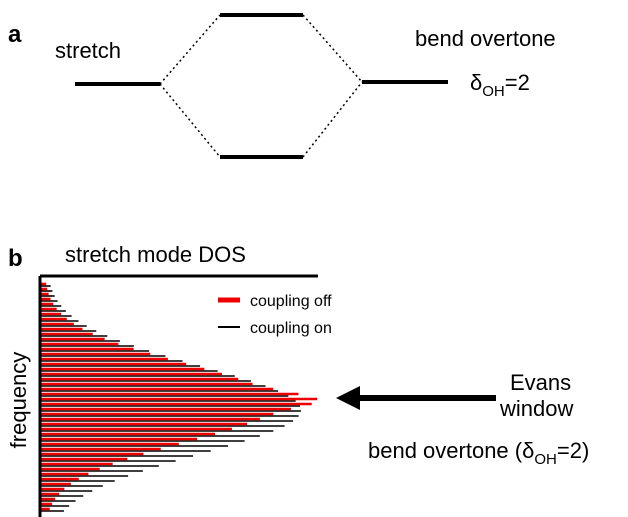 The height and width of the screenshot is (517, 628). What do you see at coordinates (536, 408) in the screenshot?
I see `arrow-label: window` at bounding box center [536, 408].